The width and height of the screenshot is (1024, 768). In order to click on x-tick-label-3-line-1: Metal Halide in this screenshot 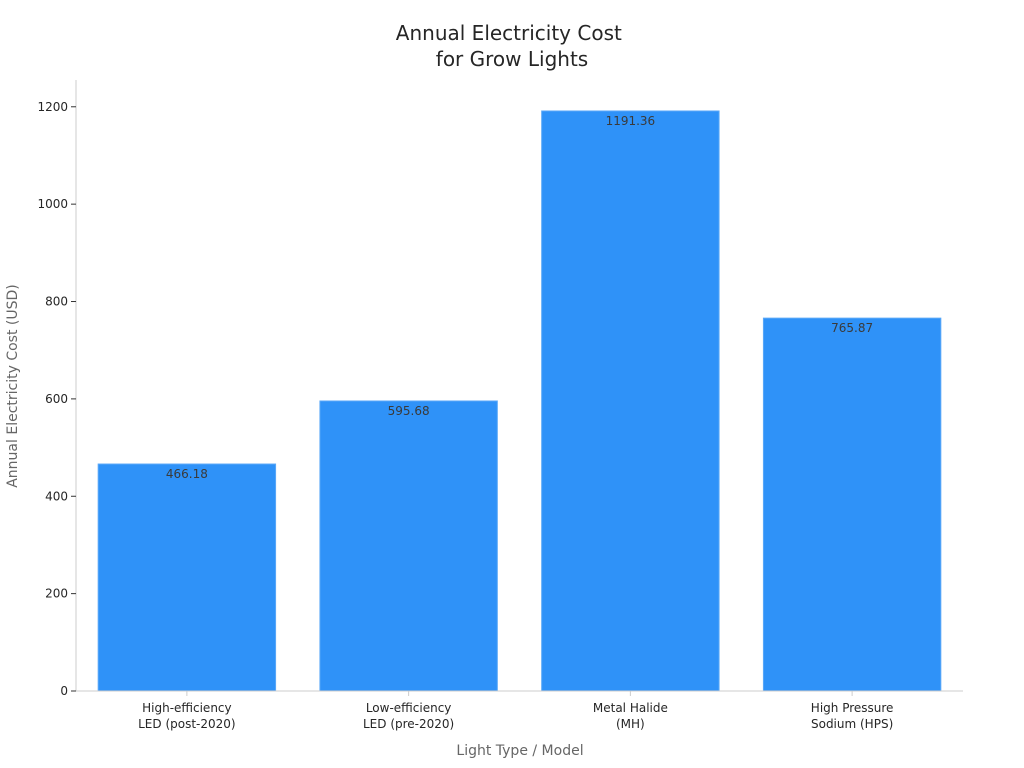, I will do `click(630, 708)`.